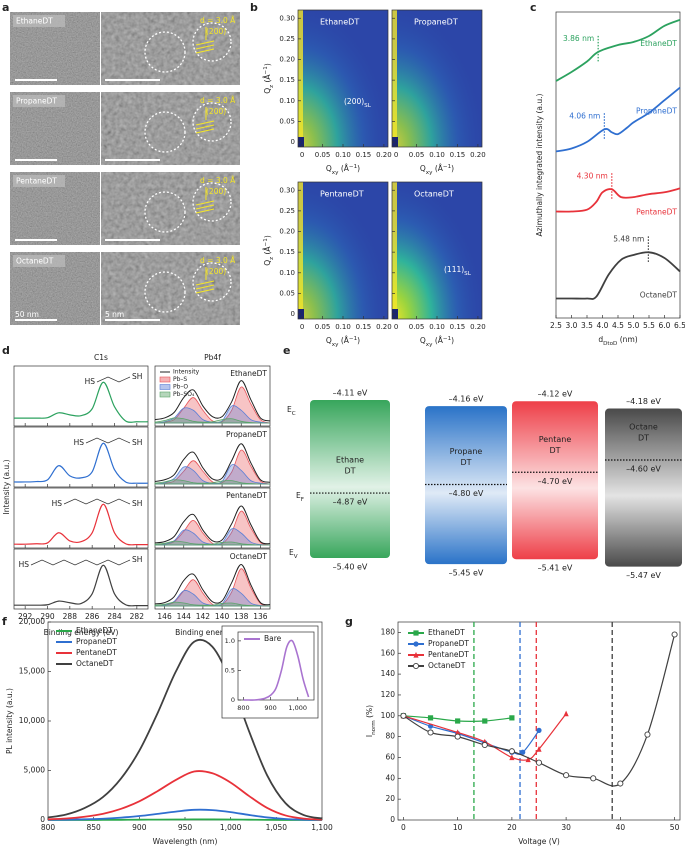  Describe the element at coordinates (70, 616) in the screenshot. I see `x-tick-label: 288` at that location.